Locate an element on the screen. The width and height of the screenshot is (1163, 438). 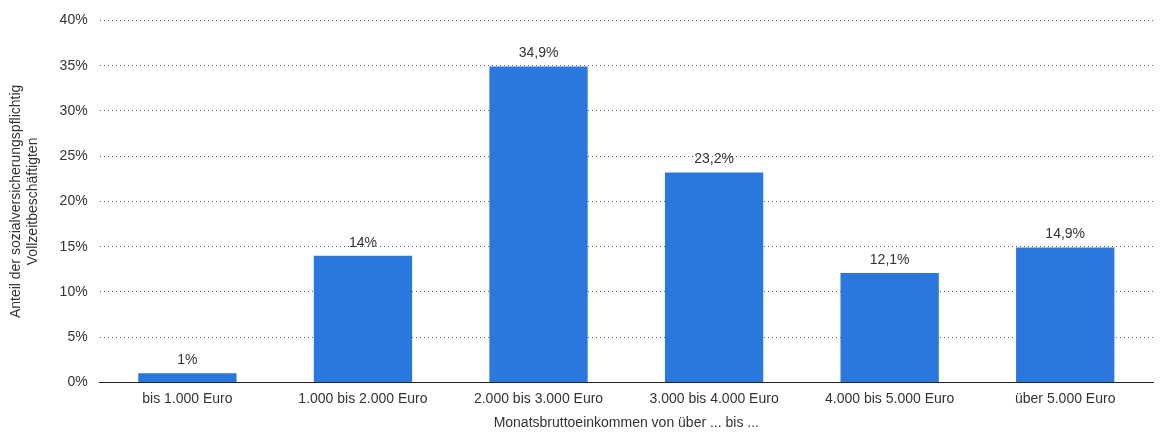
y-tick-label: 25% is located at coordinates (73, 155).